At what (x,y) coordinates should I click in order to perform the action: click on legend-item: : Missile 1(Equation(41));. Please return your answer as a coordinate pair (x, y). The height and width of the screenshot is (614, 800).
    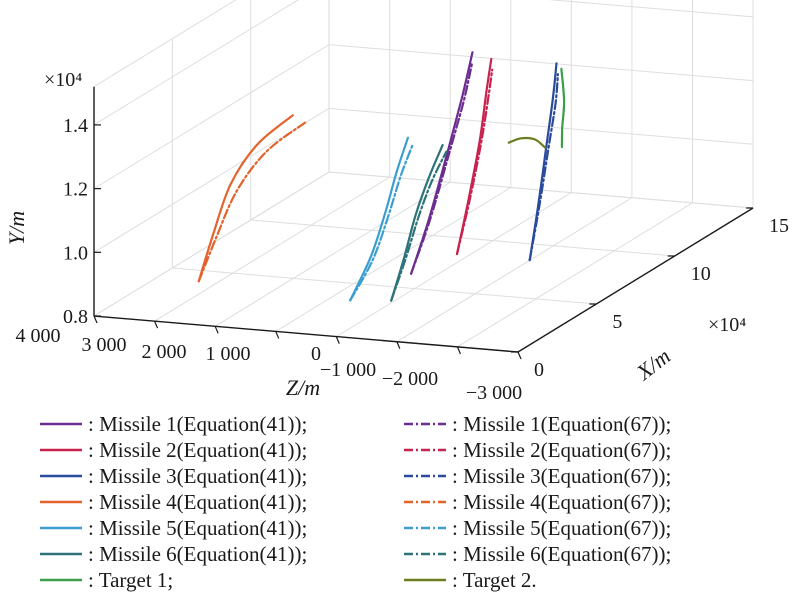
    Looking at the image, I should click on (173, 424).